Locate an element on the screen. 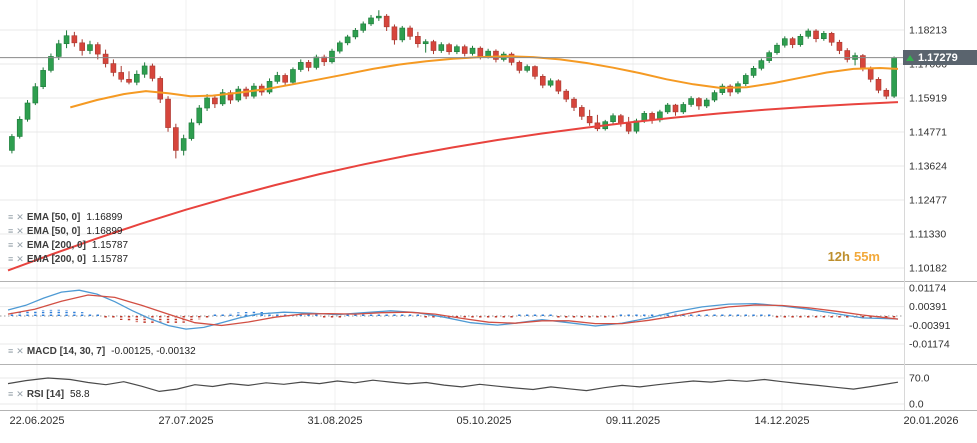 This screenshot has width=977, height=443. price-axis-label: 1.10182 is located at coordinates (928, 268).